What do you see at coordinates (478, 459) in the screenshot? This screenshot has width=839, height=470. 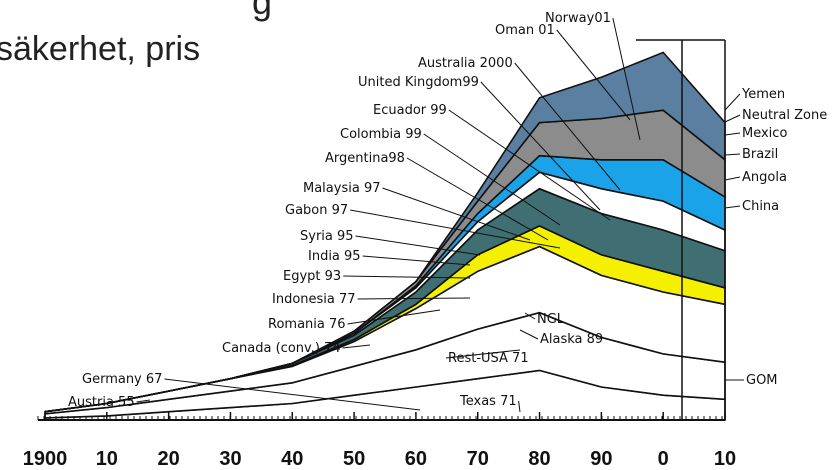 I see `x-tick-label: 70` at bounding box center [478, 459].